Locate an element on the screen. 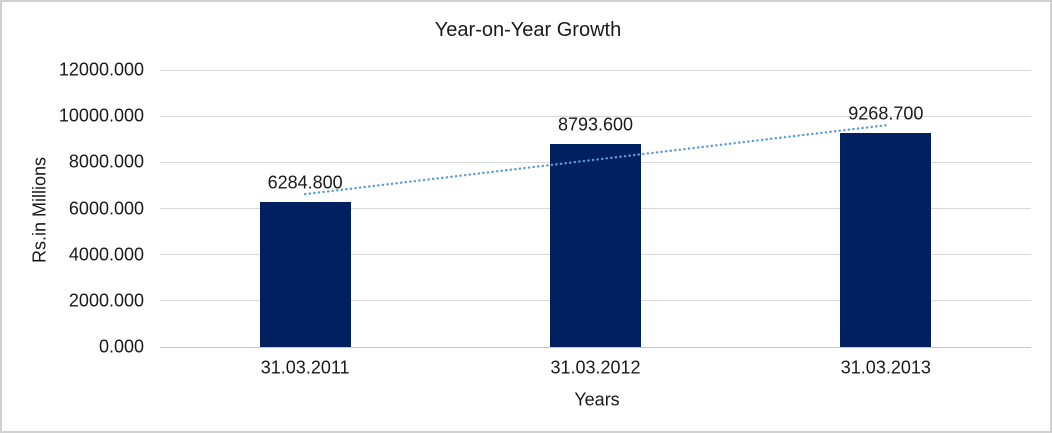 The image size is (1052, 433). y-axis-tick-label: 4000.000 is located at coordinates (106, 254).